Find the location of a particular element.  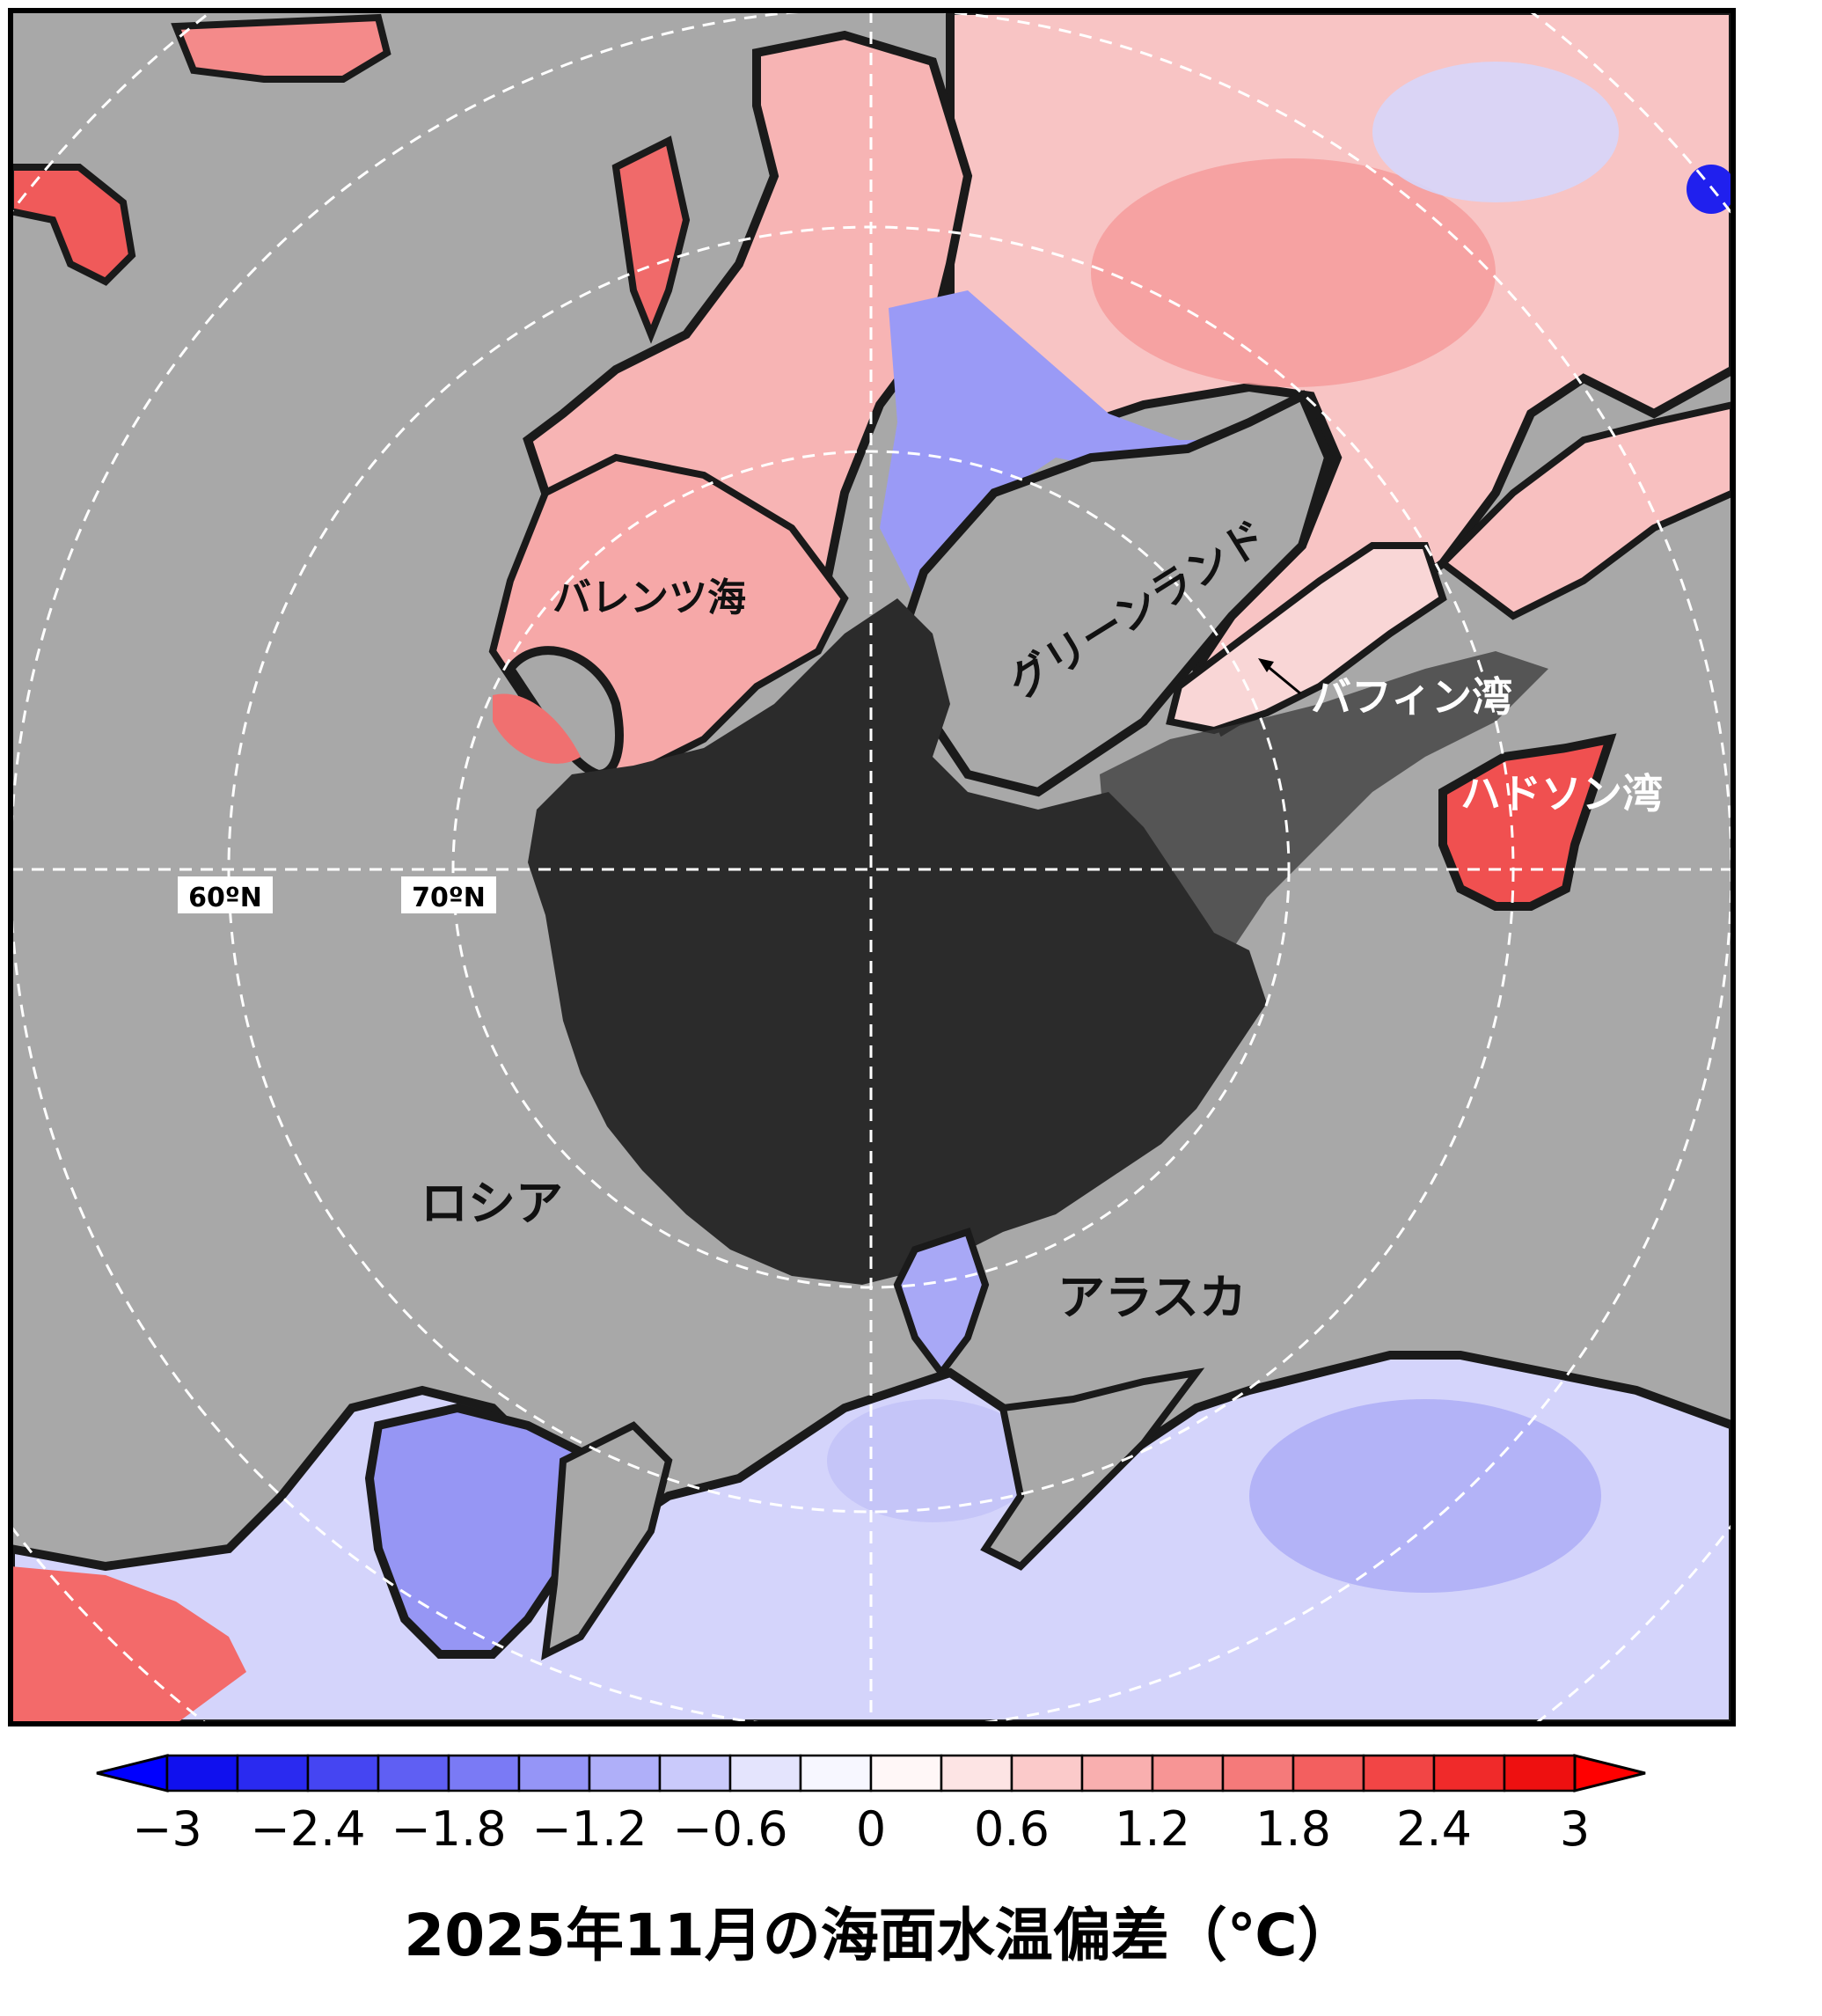

warm-anomaly-core is located at coordinates (1294, 272).